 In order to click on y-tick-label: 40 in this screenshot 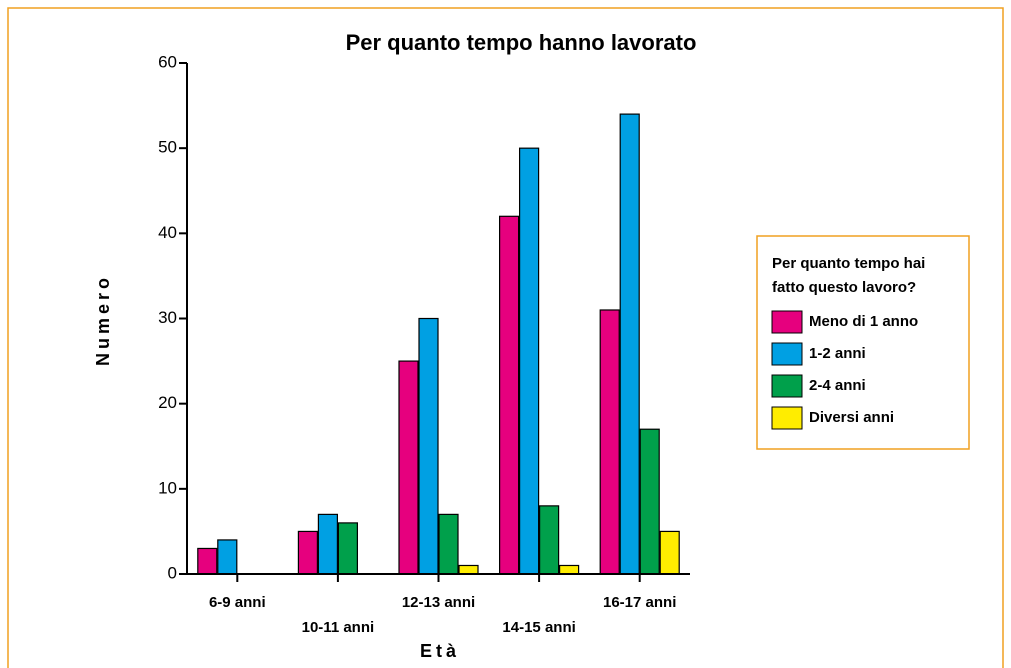, I will do `click(167, 232)`.